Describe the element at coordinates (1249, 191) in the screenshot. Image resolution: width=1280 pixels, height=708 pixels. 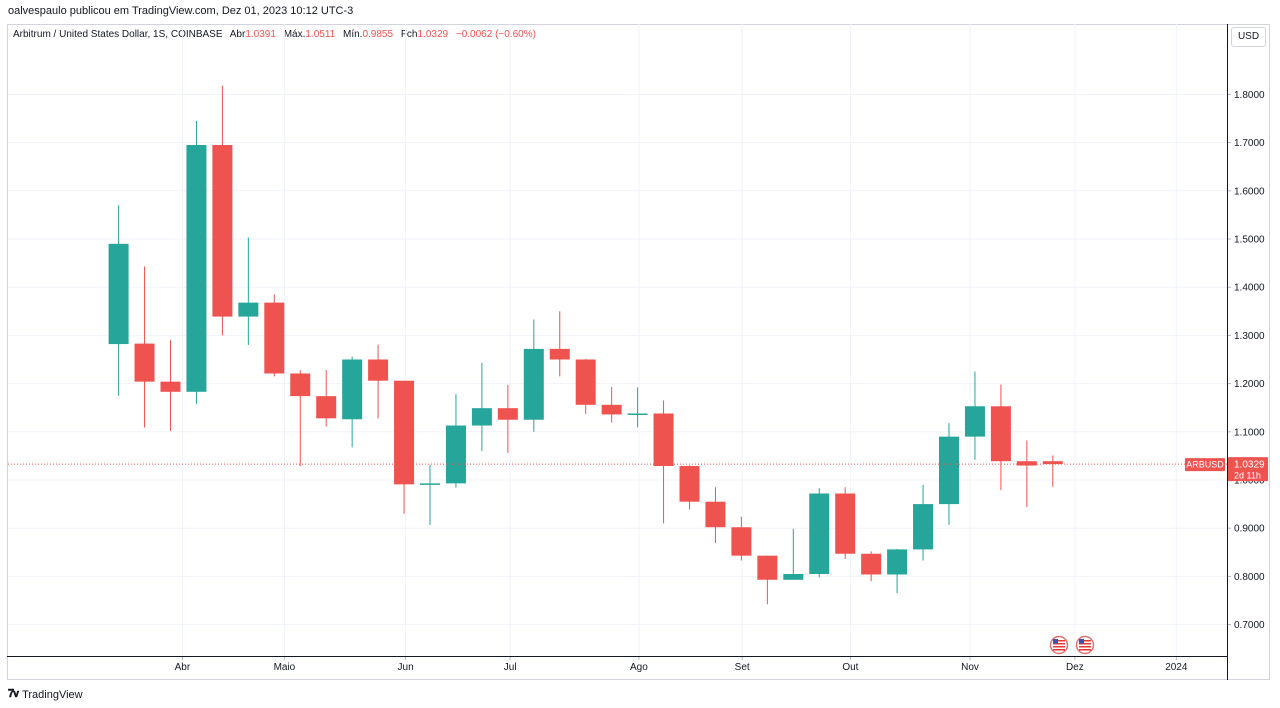
I see `y-tick-label: 1.6000` at that location.